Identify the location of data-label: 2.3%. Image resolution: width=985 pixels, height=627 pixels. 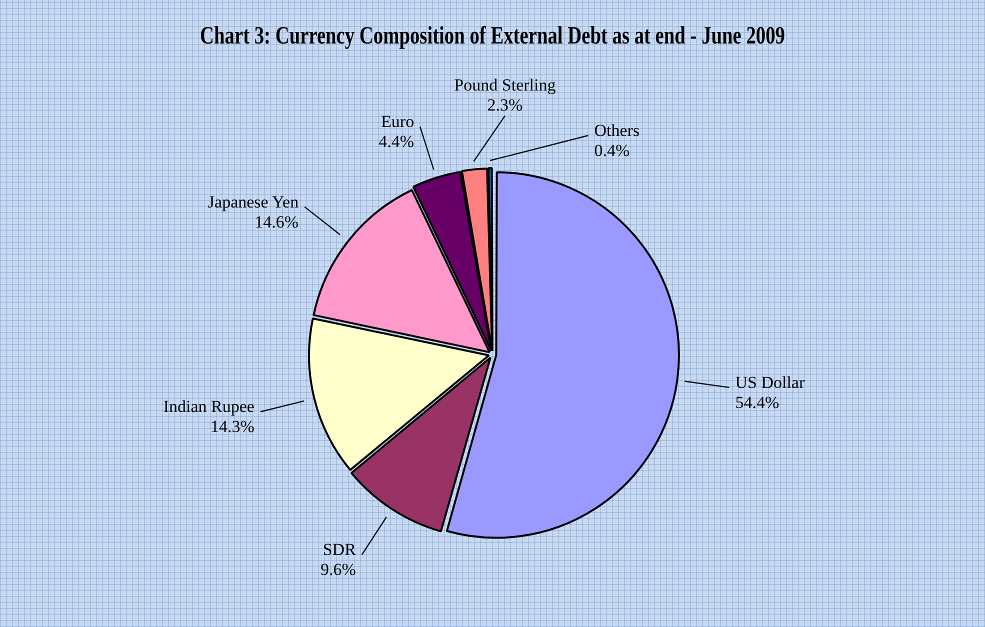
(505, 104).